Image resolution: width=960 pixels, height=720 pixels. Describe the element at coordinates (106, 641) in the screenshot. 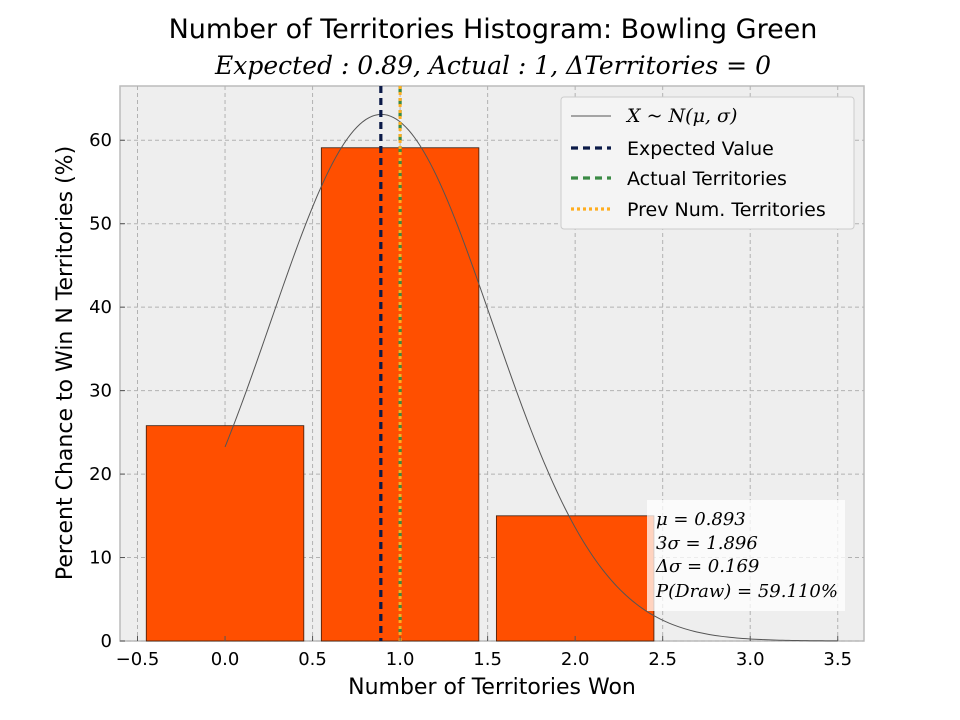

I see `y-tick-label: 0` at that location.